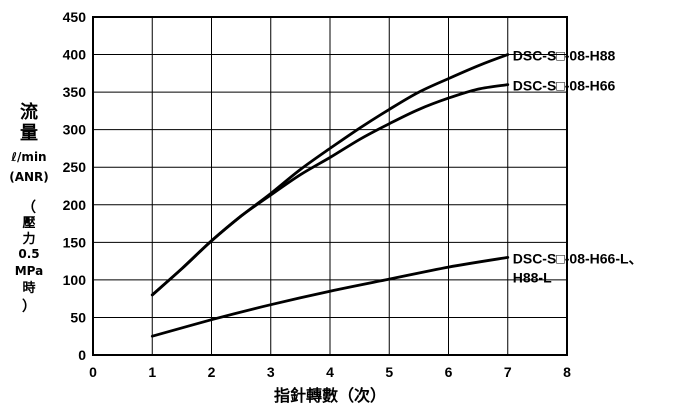 The image size is (674, 412). Describe the element at coordinates (29, 133) in the screenshot. I see `y-axis-label-line: 量` at that location.